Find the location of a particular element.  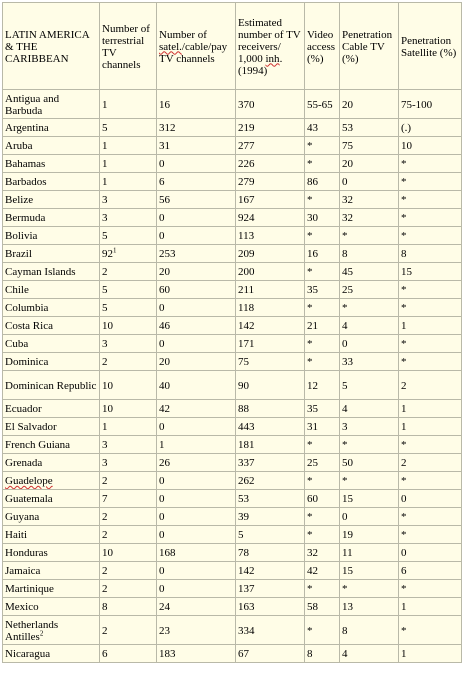

tv-receivers-cell-text: 370 is located at coordinates (246, 104).